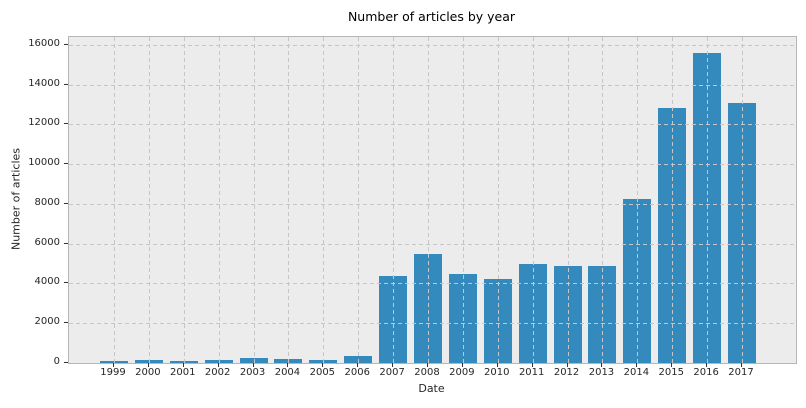 The height and width of the screenshot is (408, 806). What do you see at coordinates (741, 372) in the screenshot?
I see `x-tick-label: 2017` at bounding box center [741, 372].